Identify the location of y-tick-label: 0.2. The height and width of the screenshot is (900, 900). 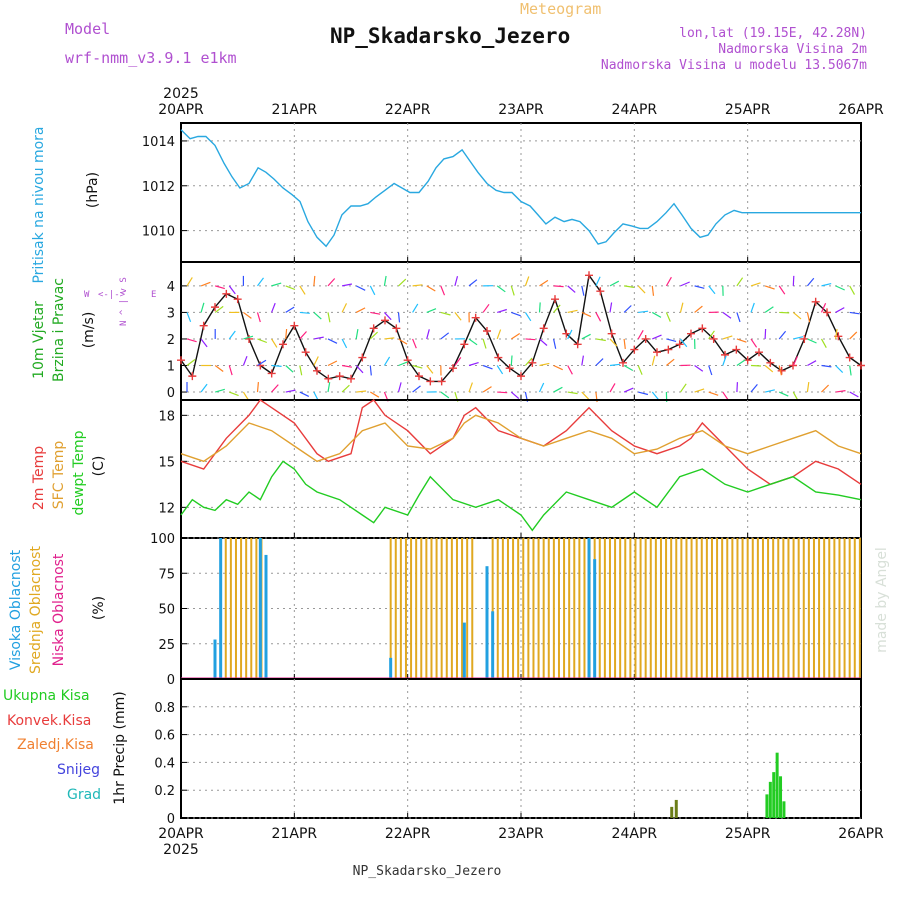
(164, 791).